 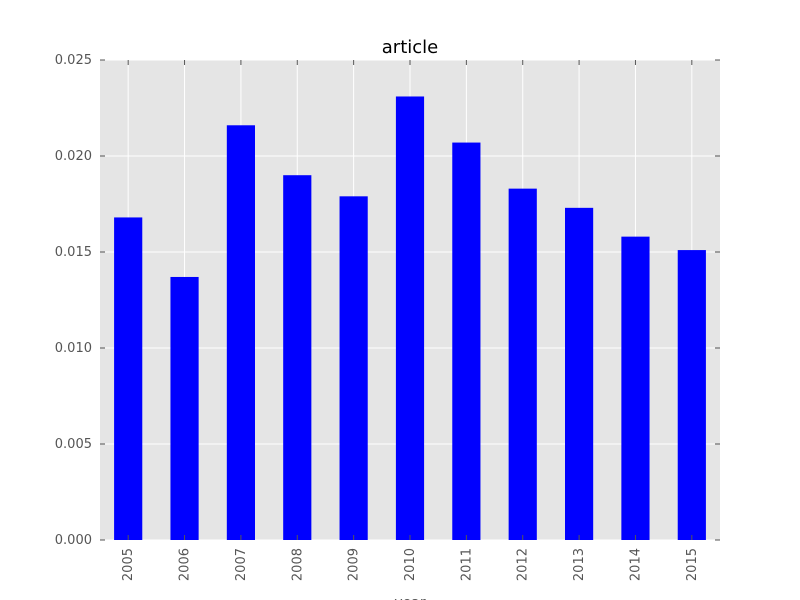 I want to click on bar-2011, so click(x=466, y=341).